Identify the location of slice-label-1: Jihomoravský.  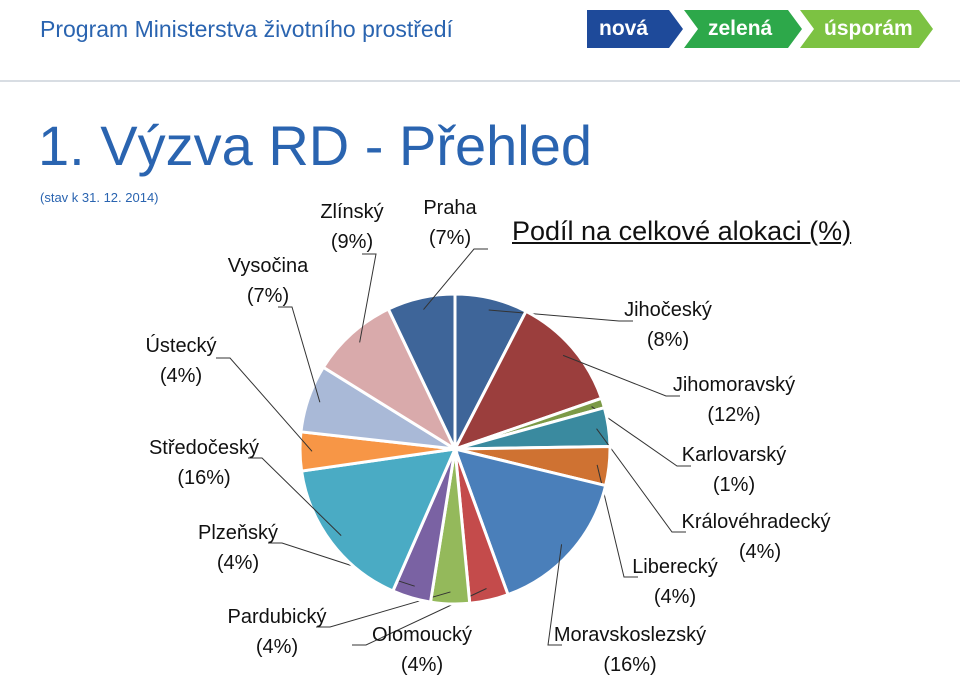
(734, 385).